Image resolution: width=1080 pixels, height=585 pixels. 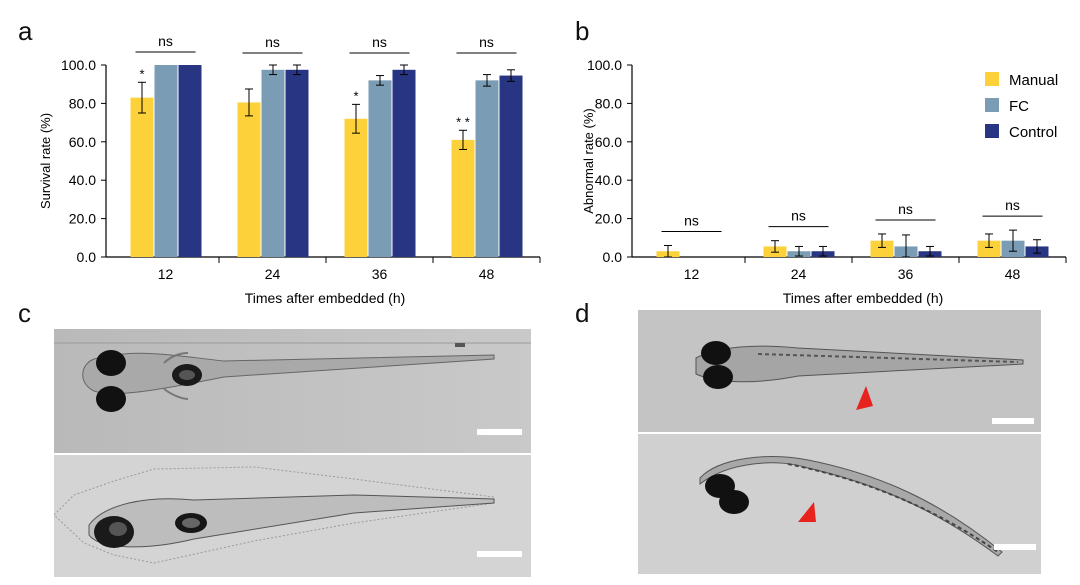 What do you see at coordinates (292, 516) in the screenshot?
I see `larva-photo-c-bottom` at bounding box center [292, 516].